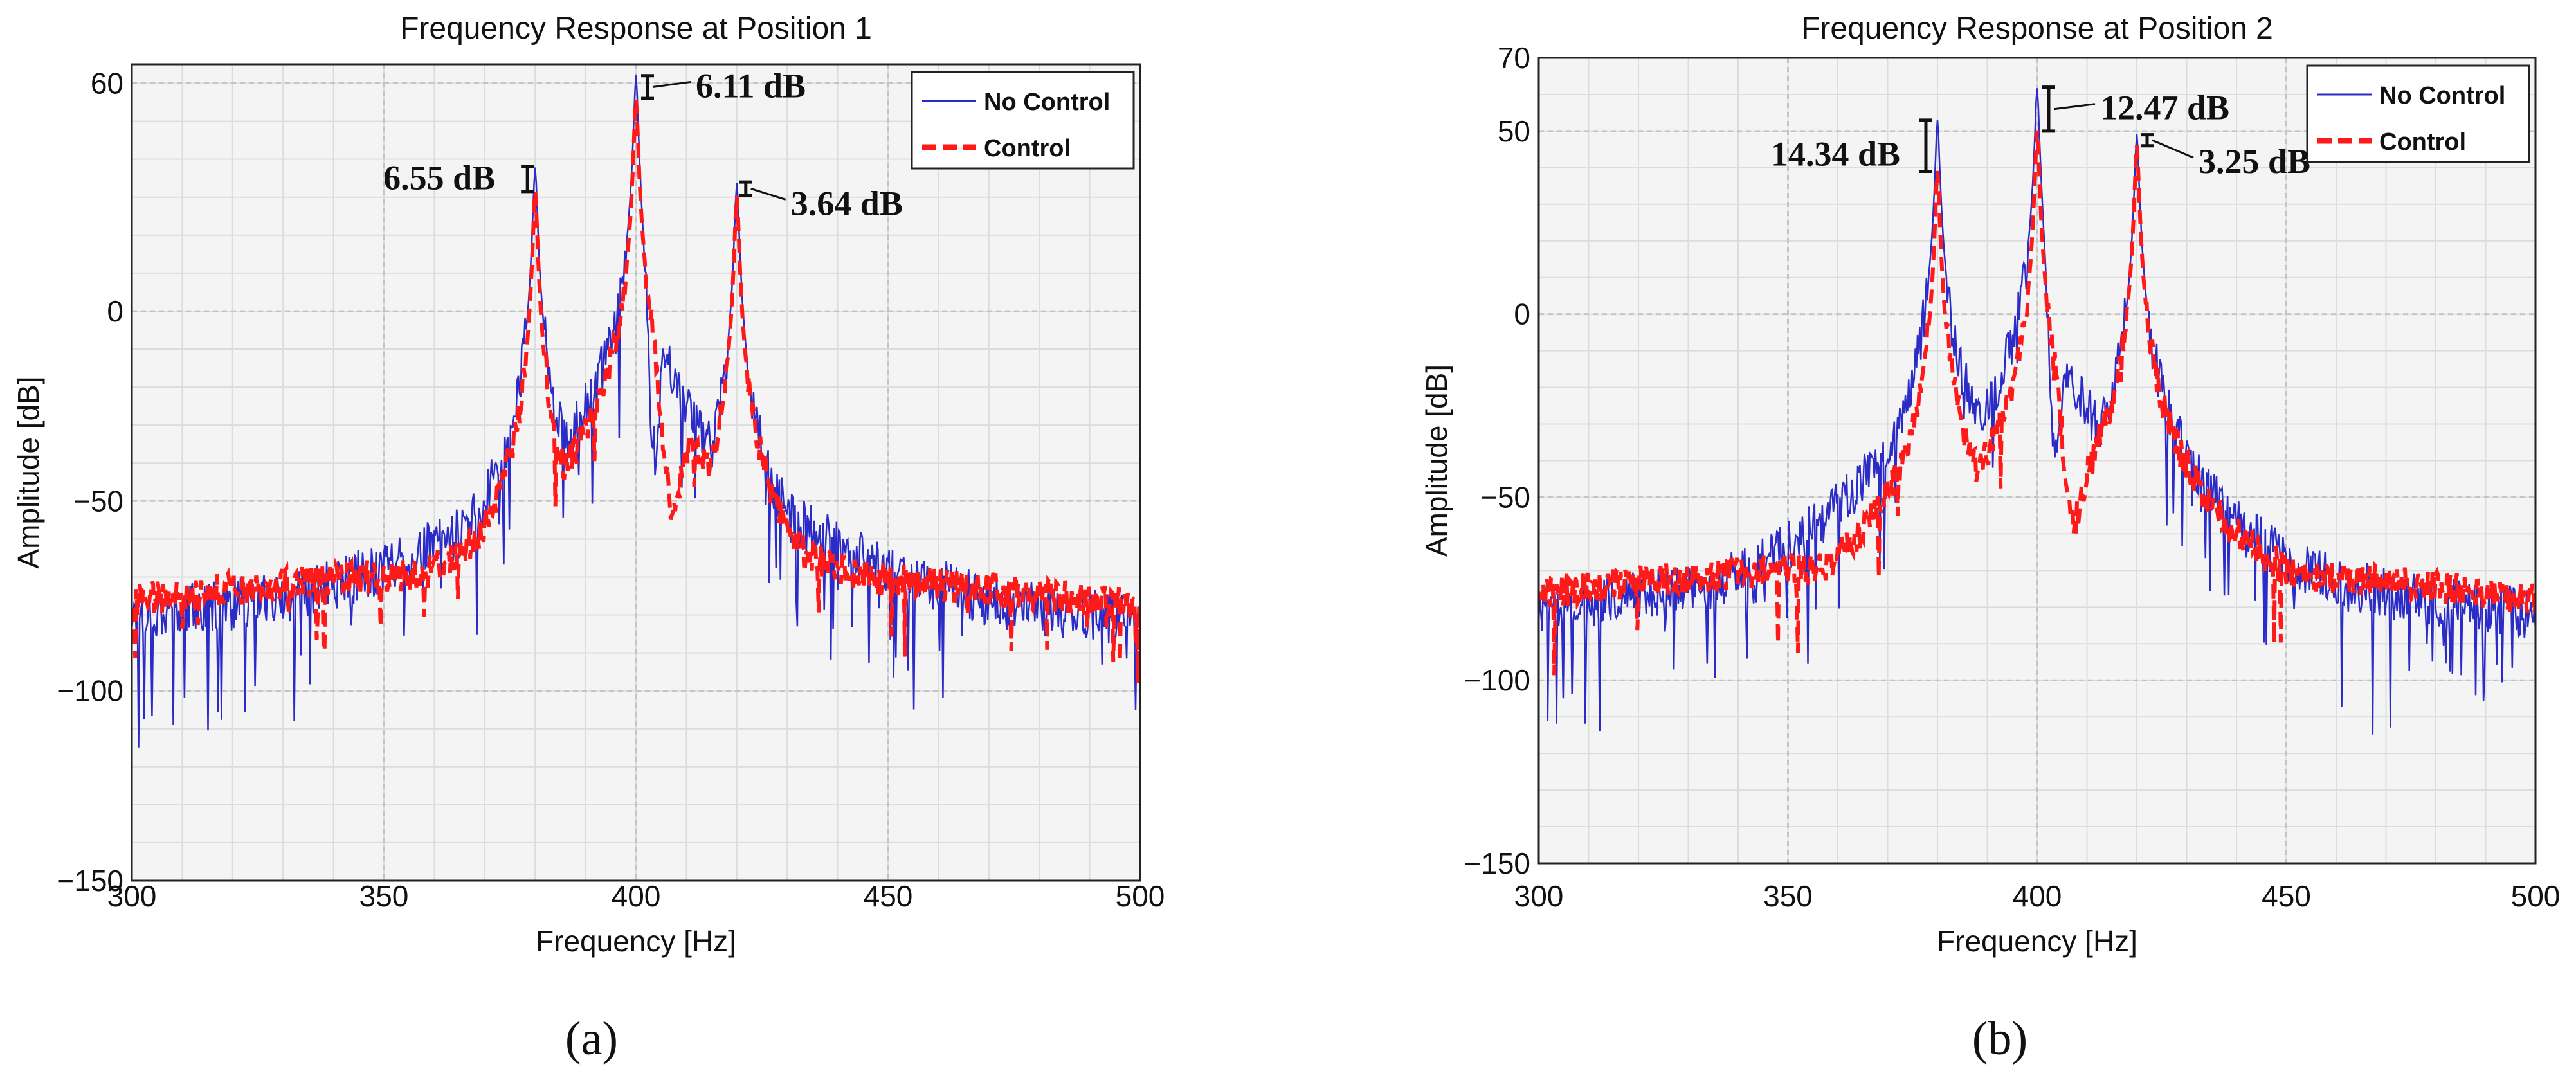  I want to click on panel-label: (b), so click(1999, 1039).